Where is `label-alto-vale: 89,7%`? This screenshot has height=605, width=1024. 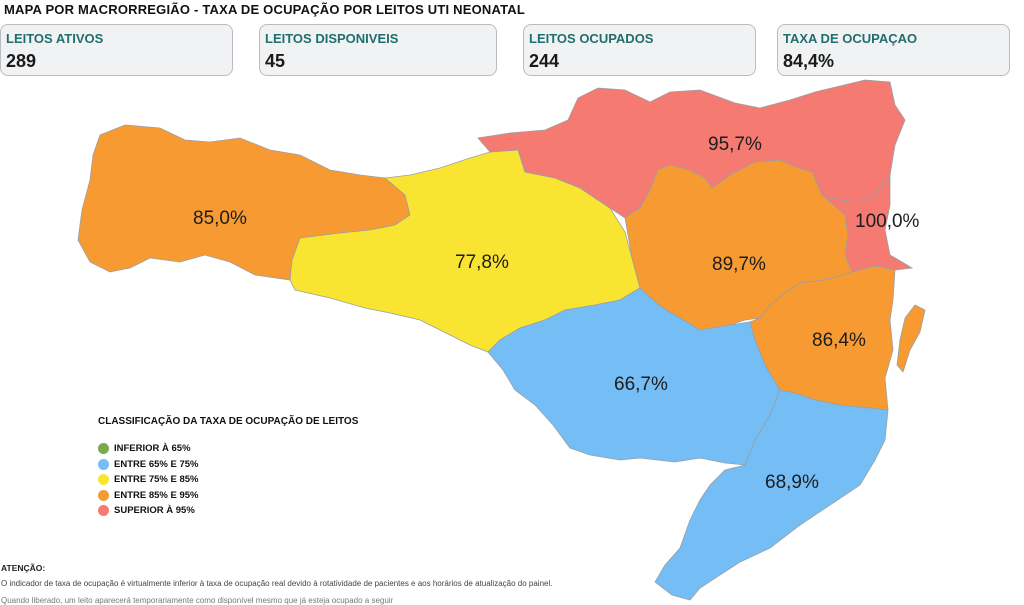 label-alto-vale: 89,7% is located at coordinates (739, 264).